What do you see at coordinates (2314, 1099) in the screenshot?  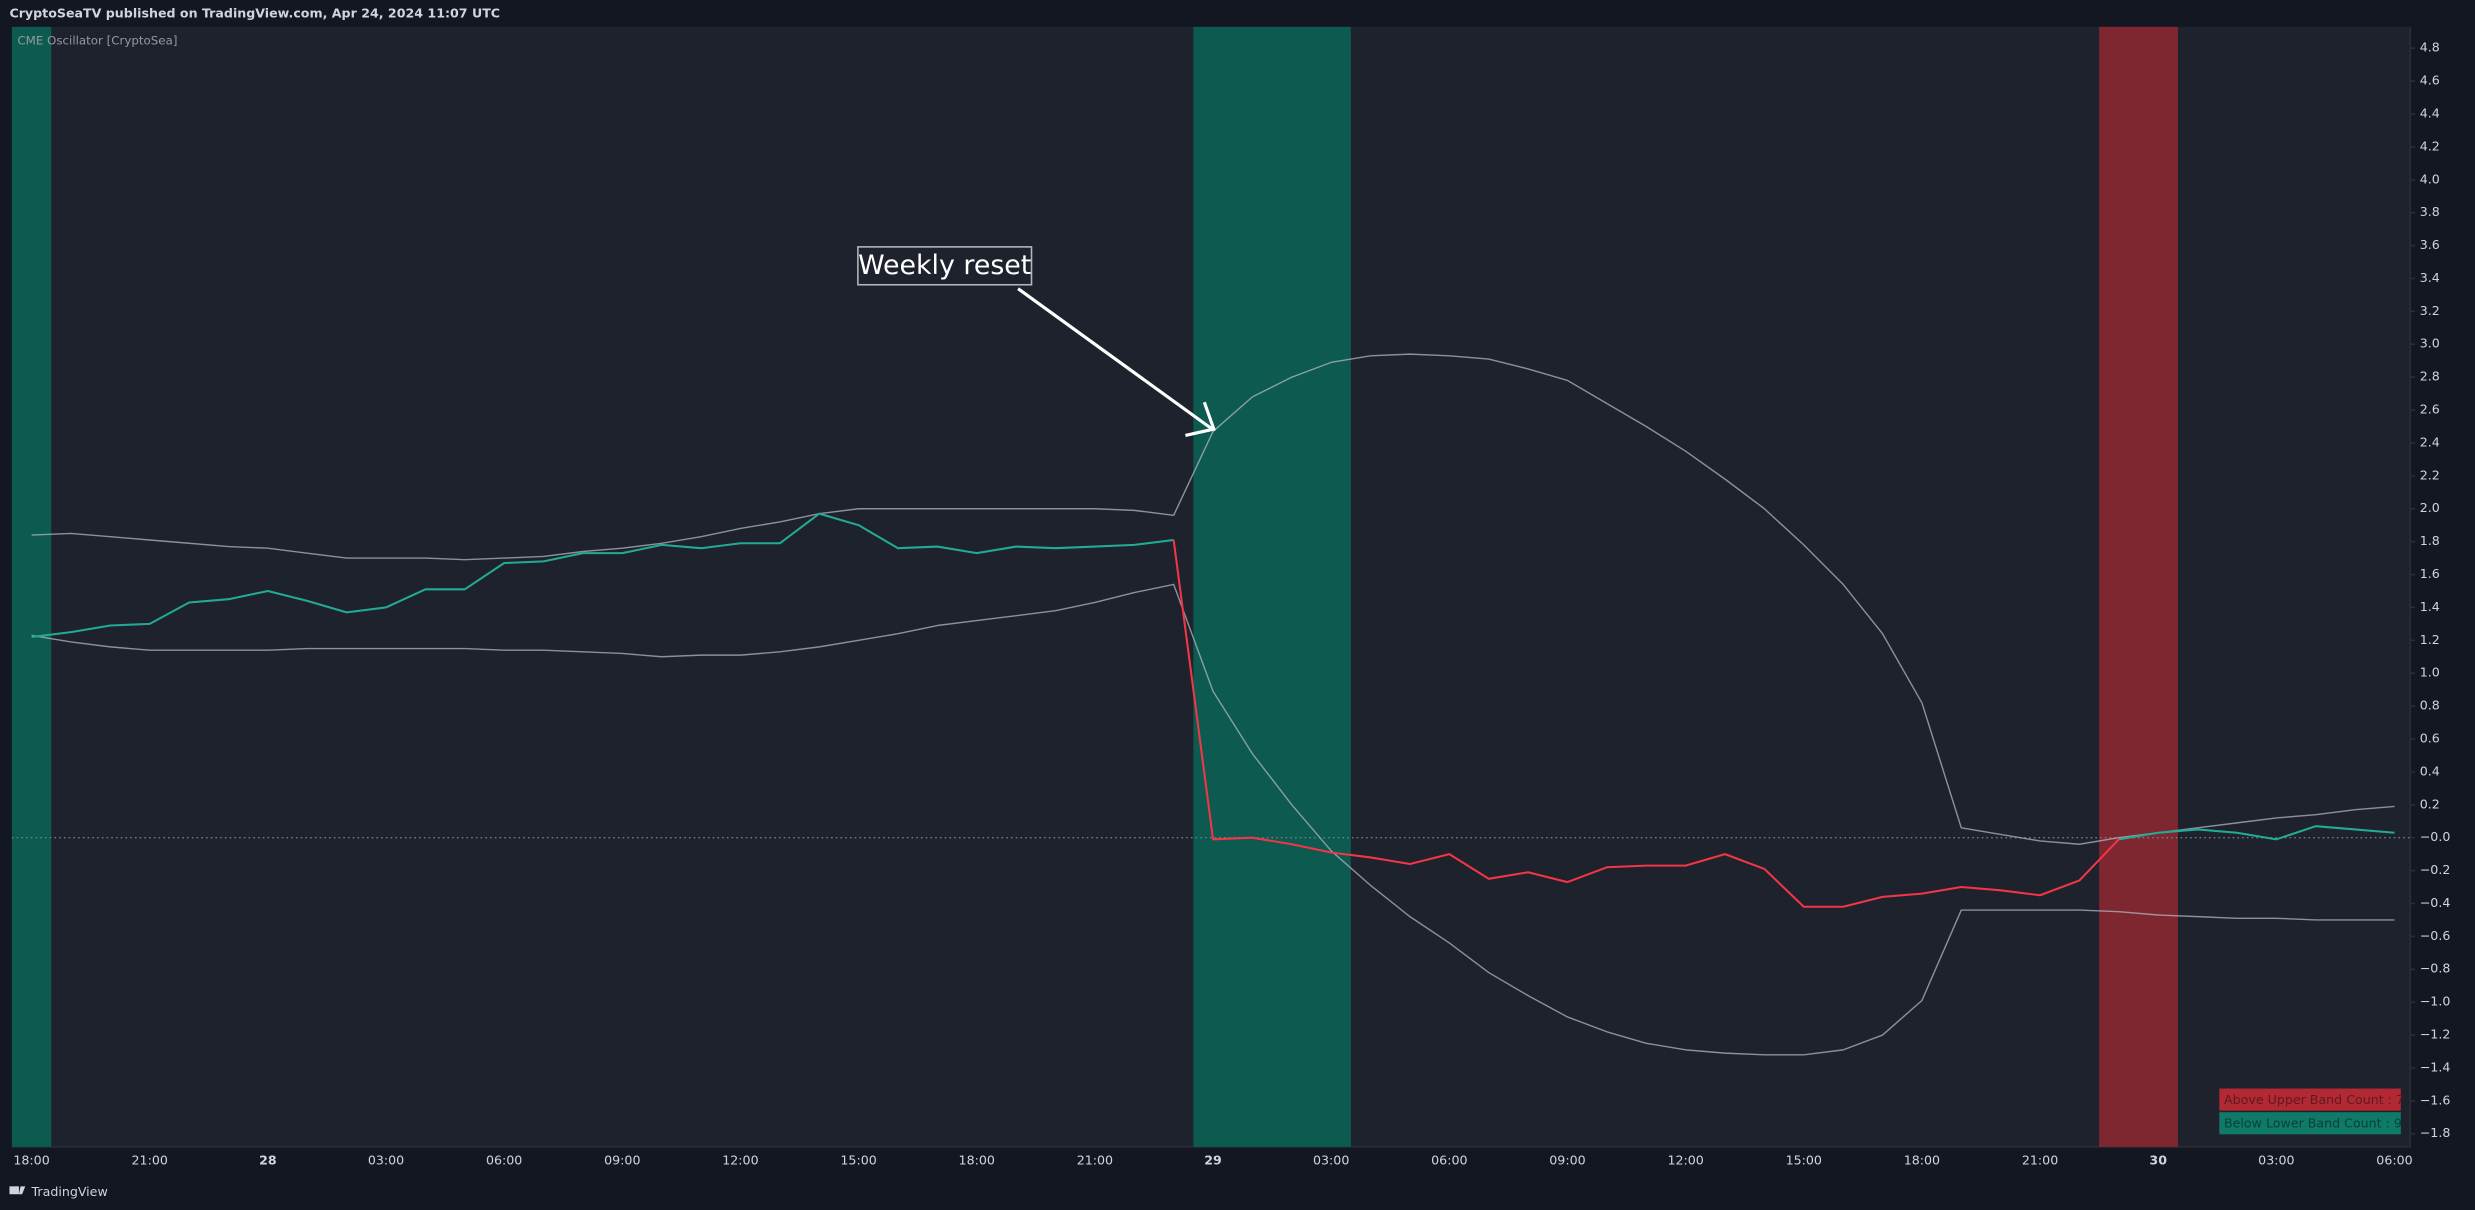 I see `count-label: Above Upper Band Count : 7` at bounding box center [2314, 1099].